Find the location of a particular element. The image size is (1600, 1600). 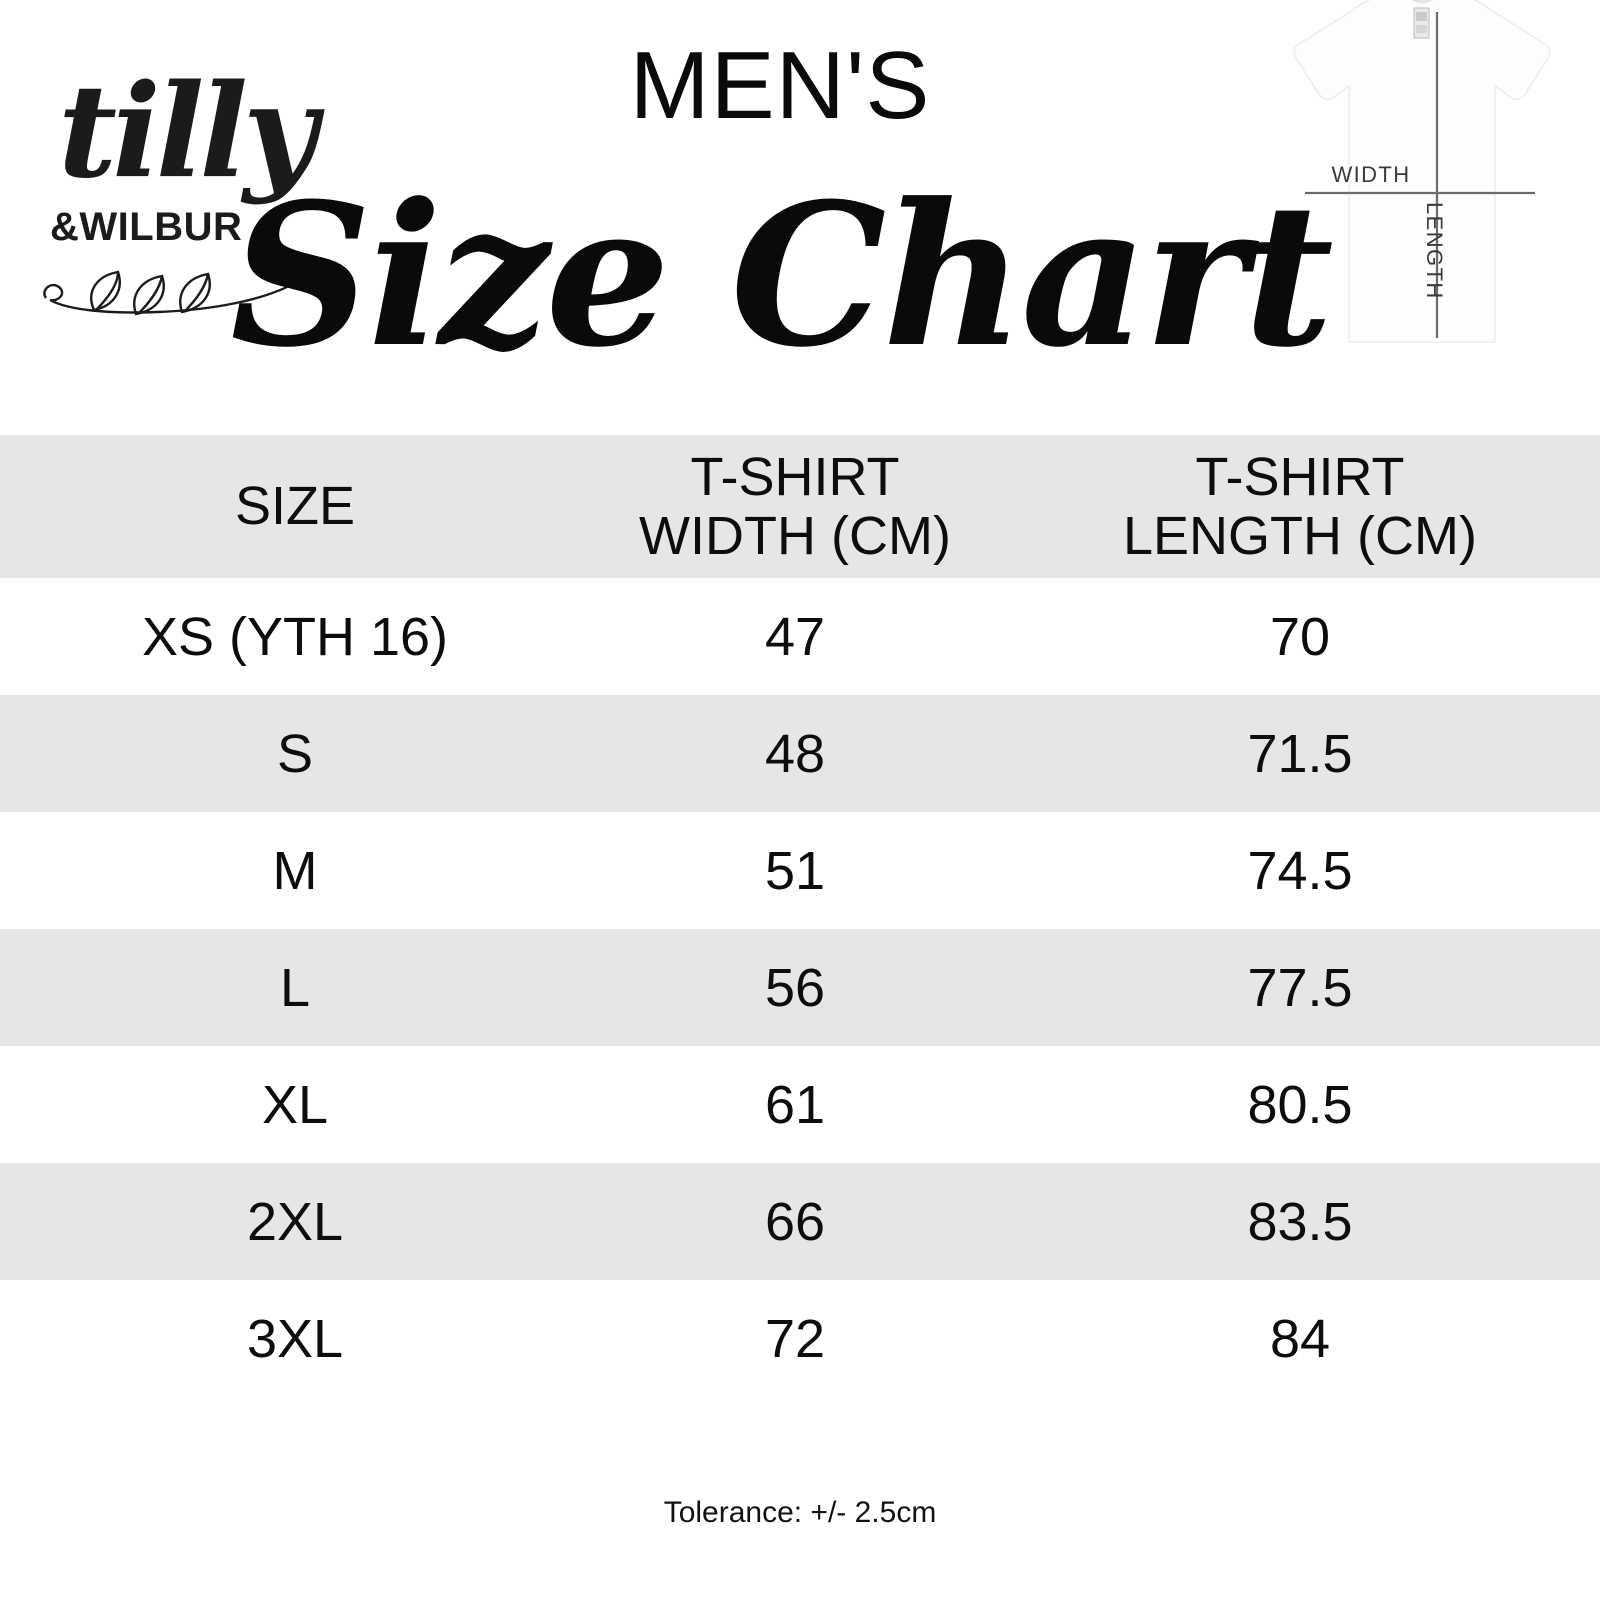

table-row: S 48 71.5 is located at coordinates (800, 753).